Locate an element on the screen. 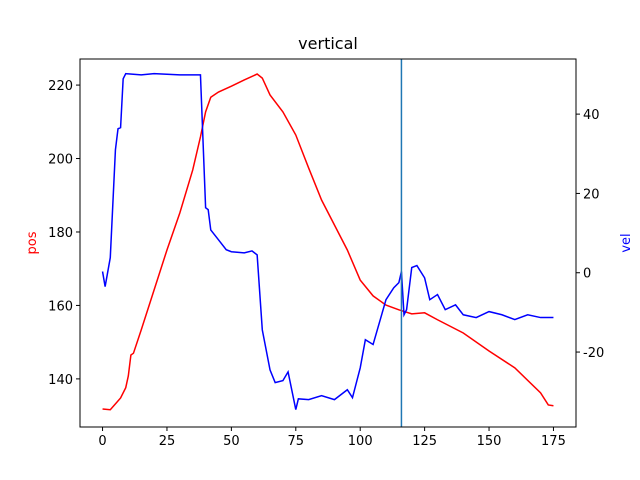 The width and height of the screenshot is (640, 480). x-tick-label: 50 is located at coordinates (231, 441).